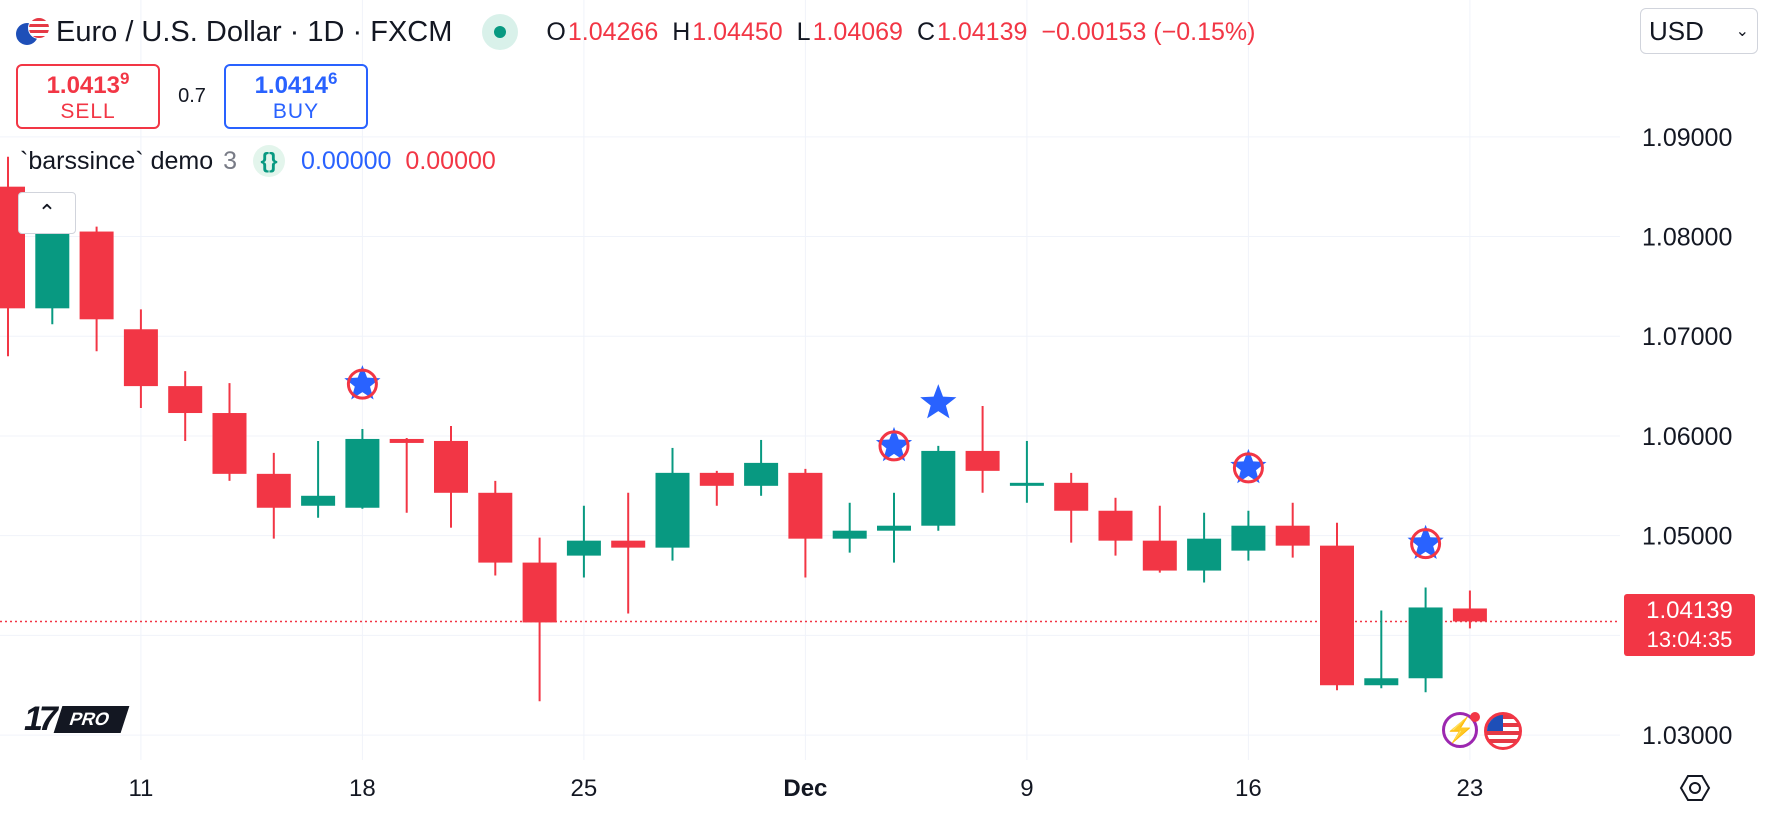 Image resolution: width=1766 pixels, height=814 pixels. Describe the element at coordinates (88, 111) in the screenshot. I see `sell-label: SELL` at that location.